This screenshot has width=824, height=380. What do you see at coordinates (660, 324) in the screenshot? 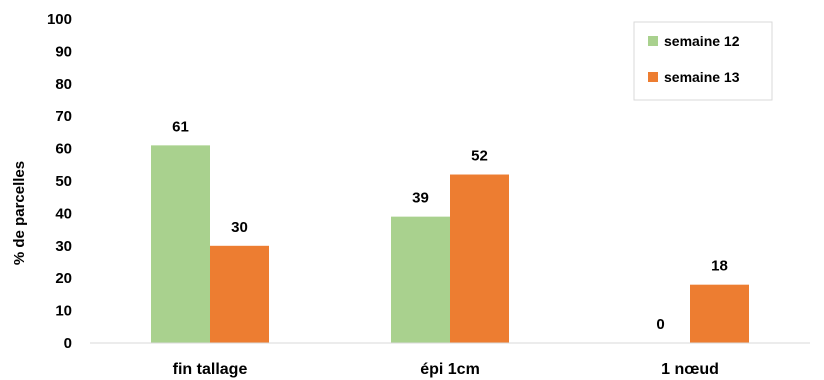
I see `data-label: 0` at bounding box center [660, 324].